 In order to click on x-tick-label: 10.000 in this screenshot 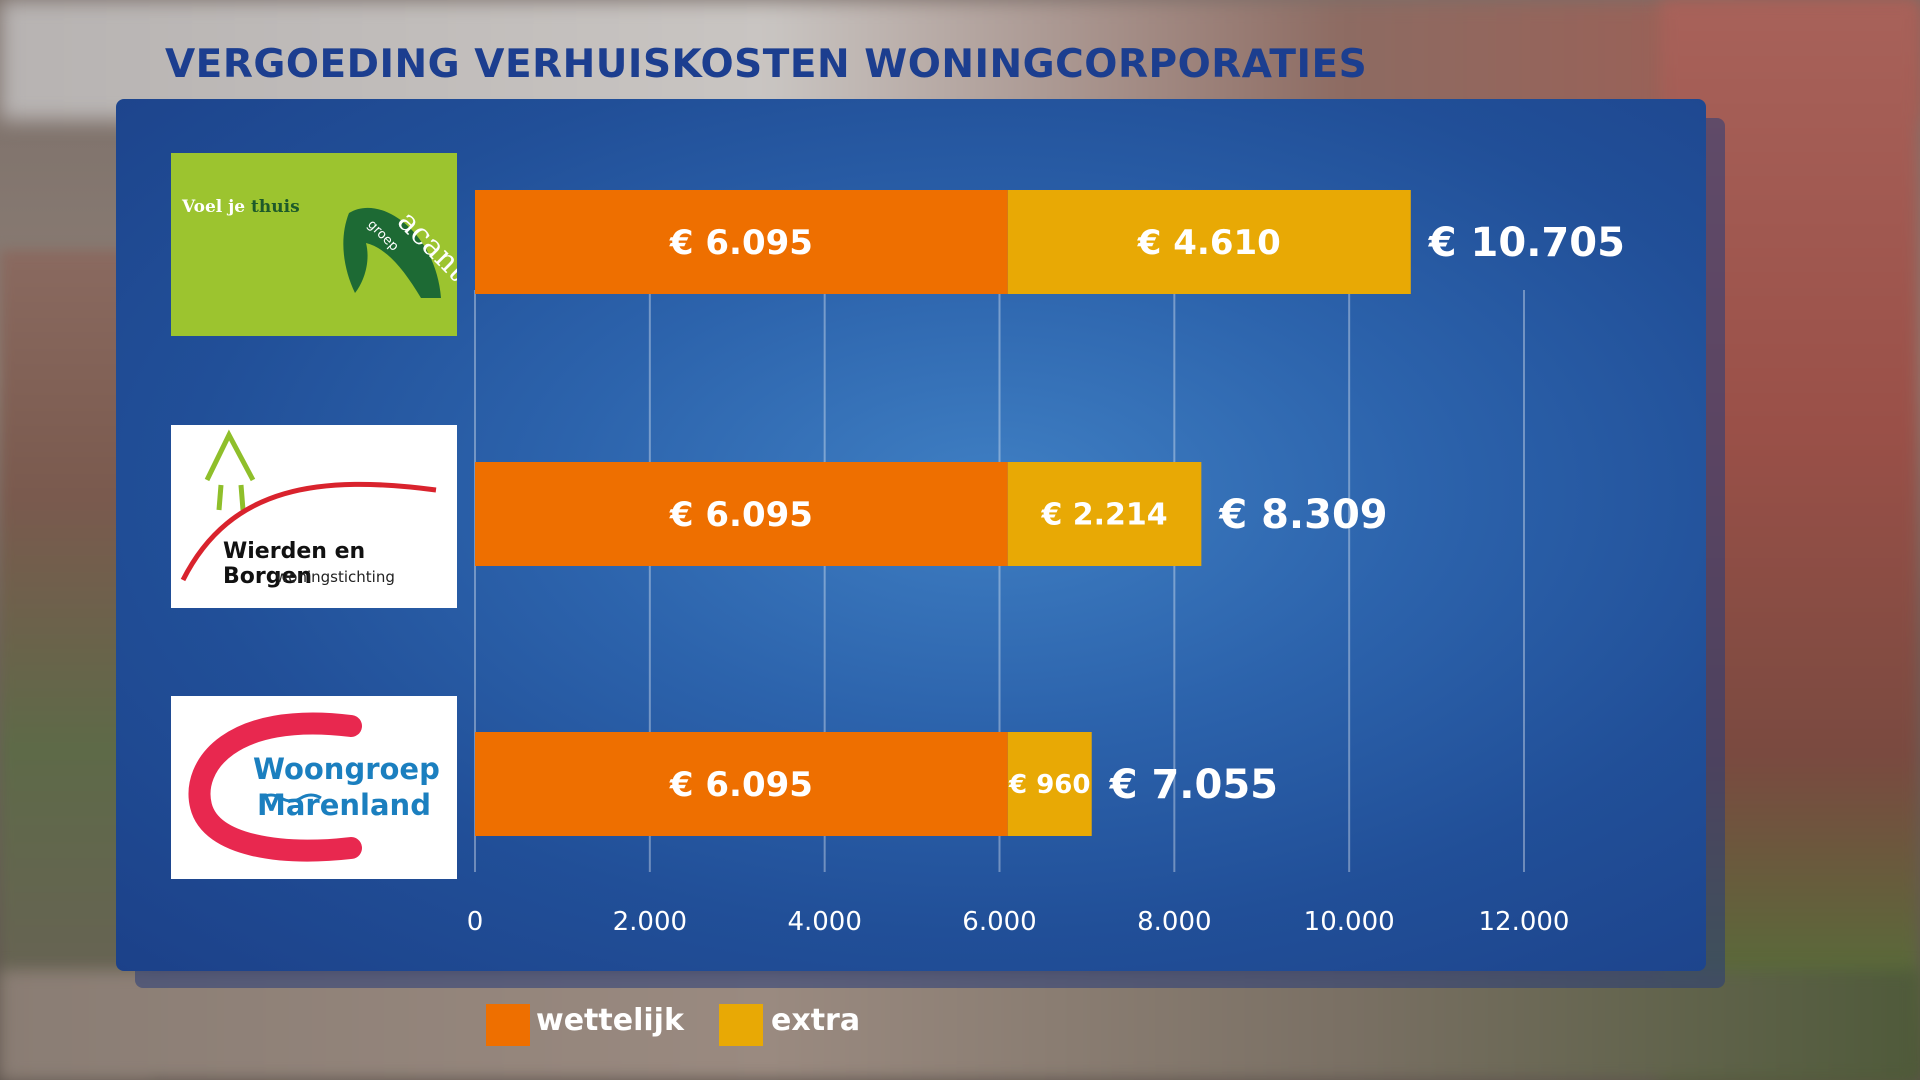, I will do `click(1349, 922)`.